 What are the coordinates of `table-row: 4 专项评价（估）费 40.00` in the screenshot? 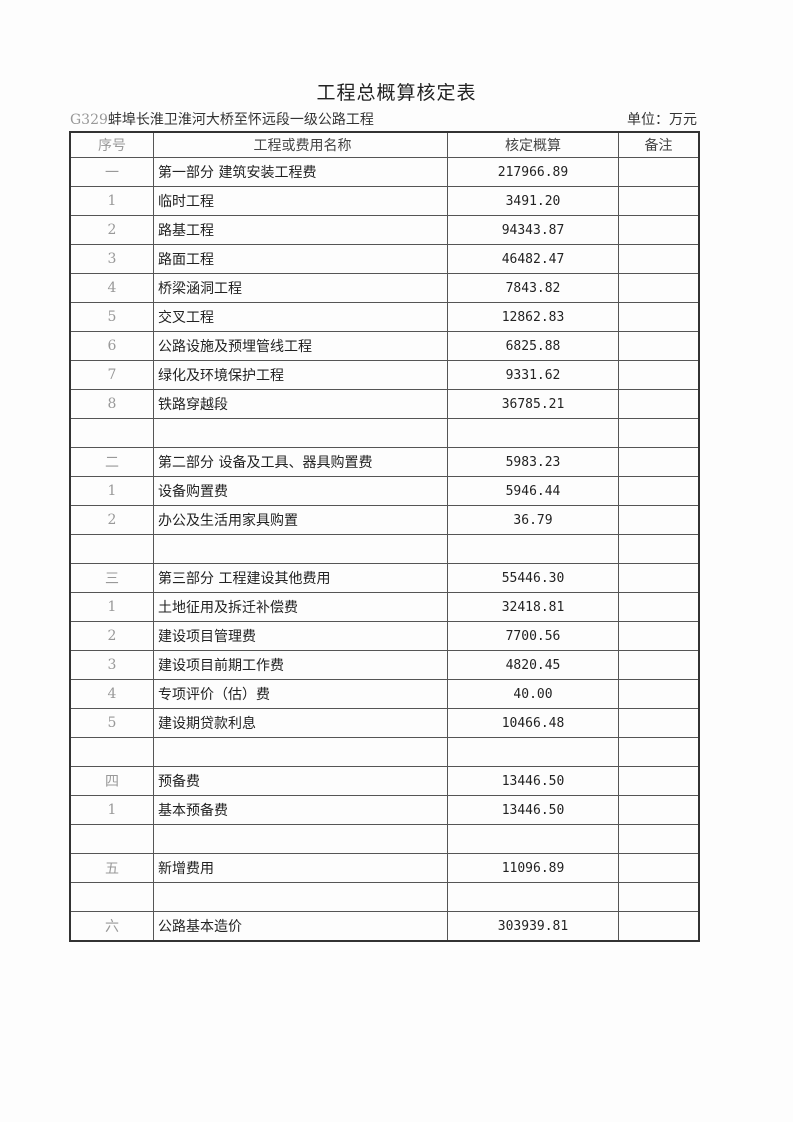 It's located at (384, 694).